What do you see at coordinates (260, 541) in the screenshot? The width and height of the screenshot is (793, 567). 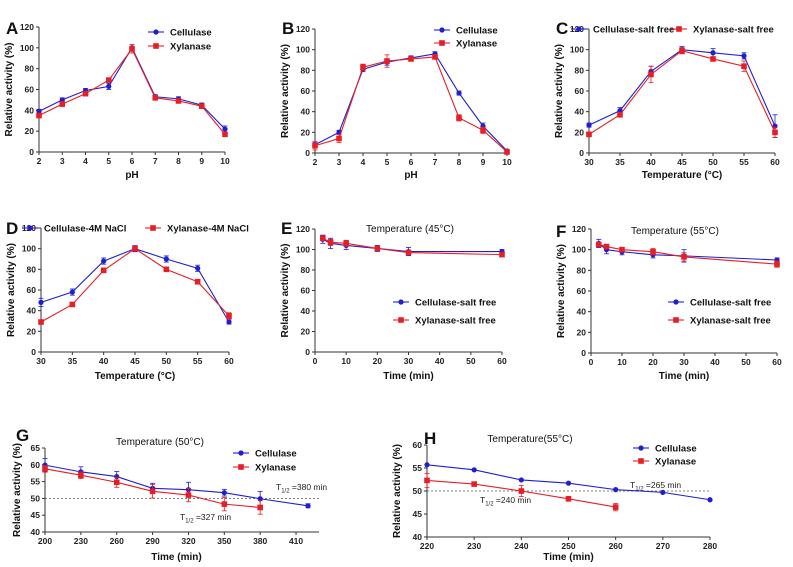 I see `x-tick-label: 380` at bounding box center [260, 541].